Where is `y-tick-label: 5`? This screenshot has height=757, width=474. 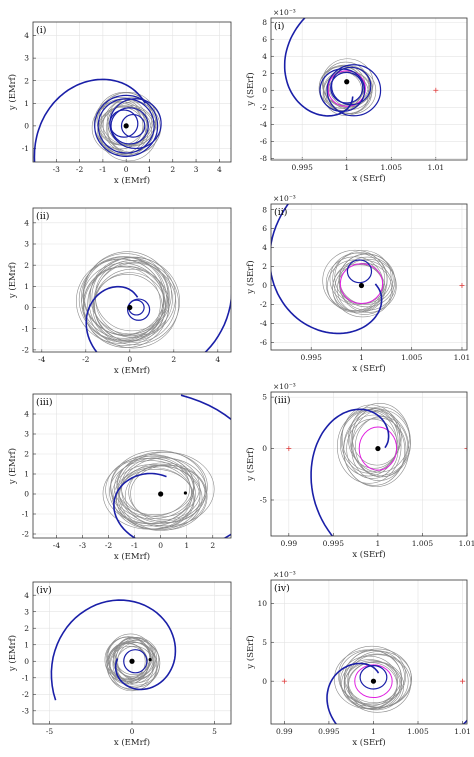
y-tick-label: 5 is located at coordinates (264, 642).